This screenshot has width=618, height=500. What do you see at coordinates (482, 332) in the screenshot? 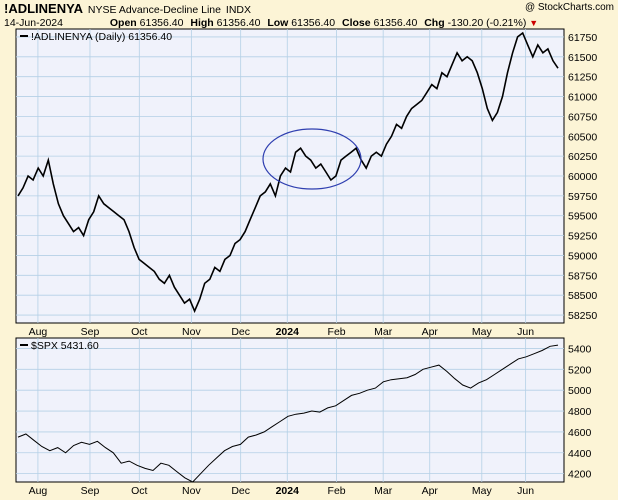
I see `adl-x-tick-label: May` at bounding box center [482, 332].